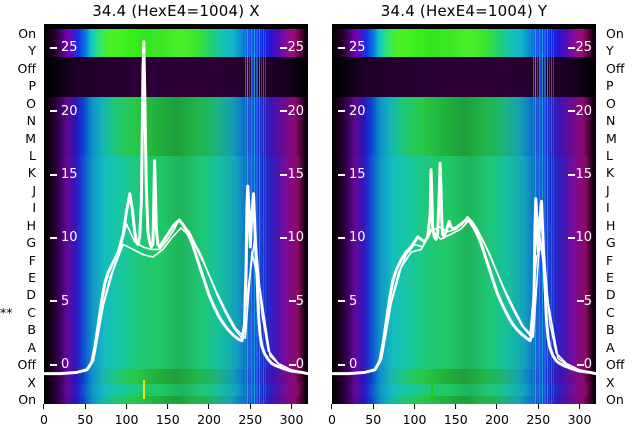 Image resolution: width=640 pixels, height=440 pixels. Describe the element at coordinates (464, 11) in the screenshot. I see `panel-title-y: 34.4 (HexE4=1004) Y` at that location.